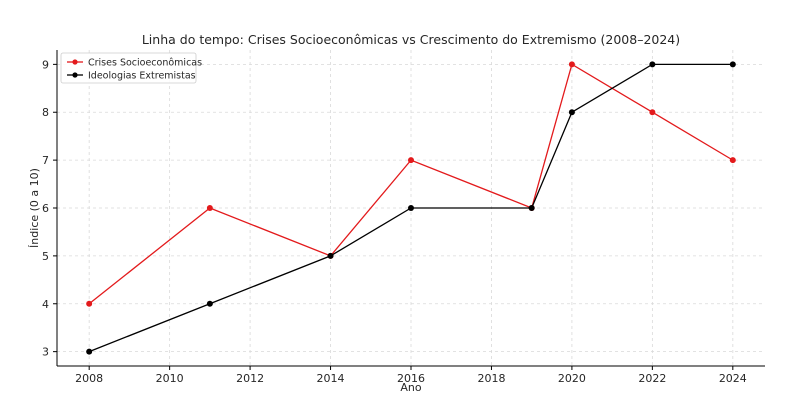 The image size is (805, 403). Describe the element at coordinates (411, 378) in the screenshot. I see `x-tick-label: 2016` at that location.